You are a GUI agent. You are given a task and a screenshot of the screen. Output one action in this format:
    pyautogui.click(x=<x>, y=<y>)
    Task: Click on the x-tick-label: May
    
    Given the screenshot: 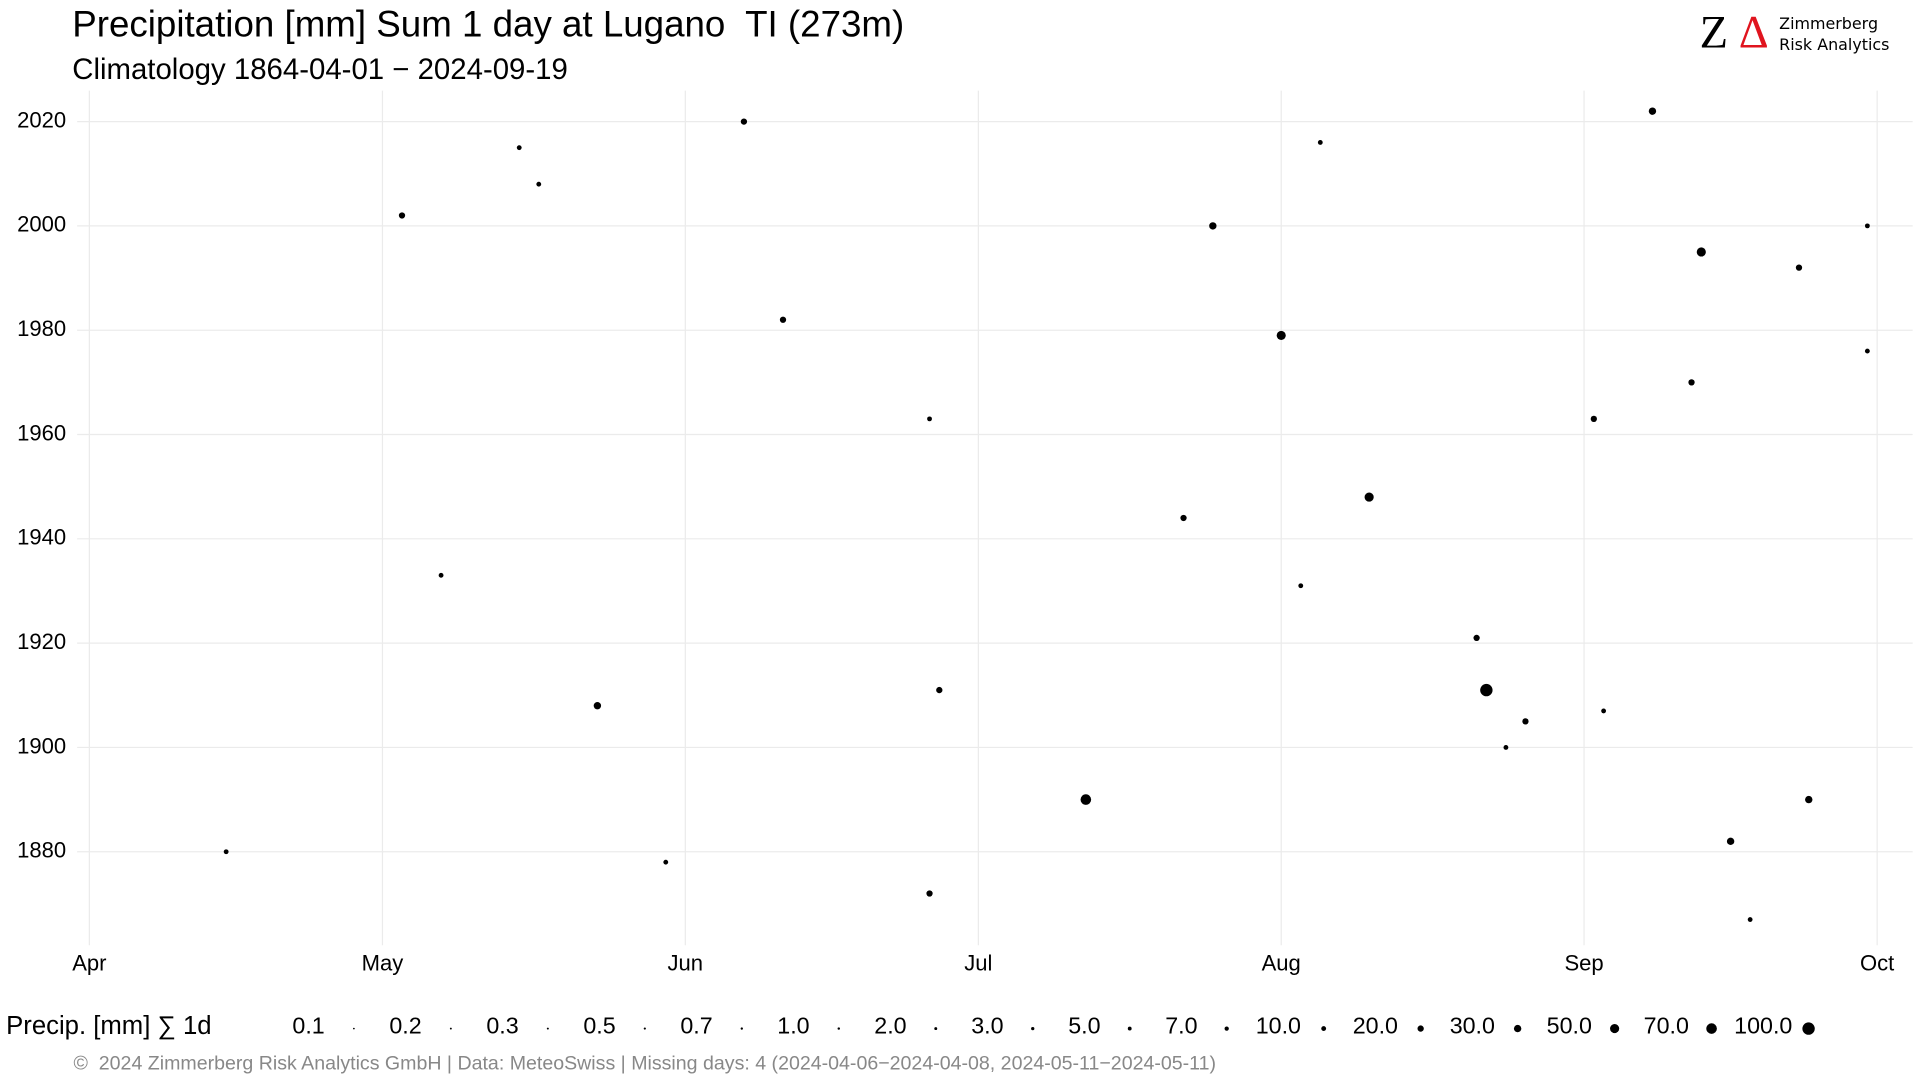 What is the action you would take?
    pyautogui.click(x=383, y=963)
    